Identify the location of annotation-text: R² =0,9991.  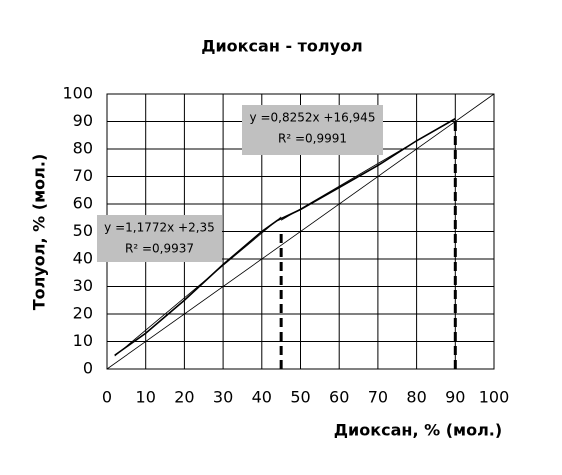
(312, 139).